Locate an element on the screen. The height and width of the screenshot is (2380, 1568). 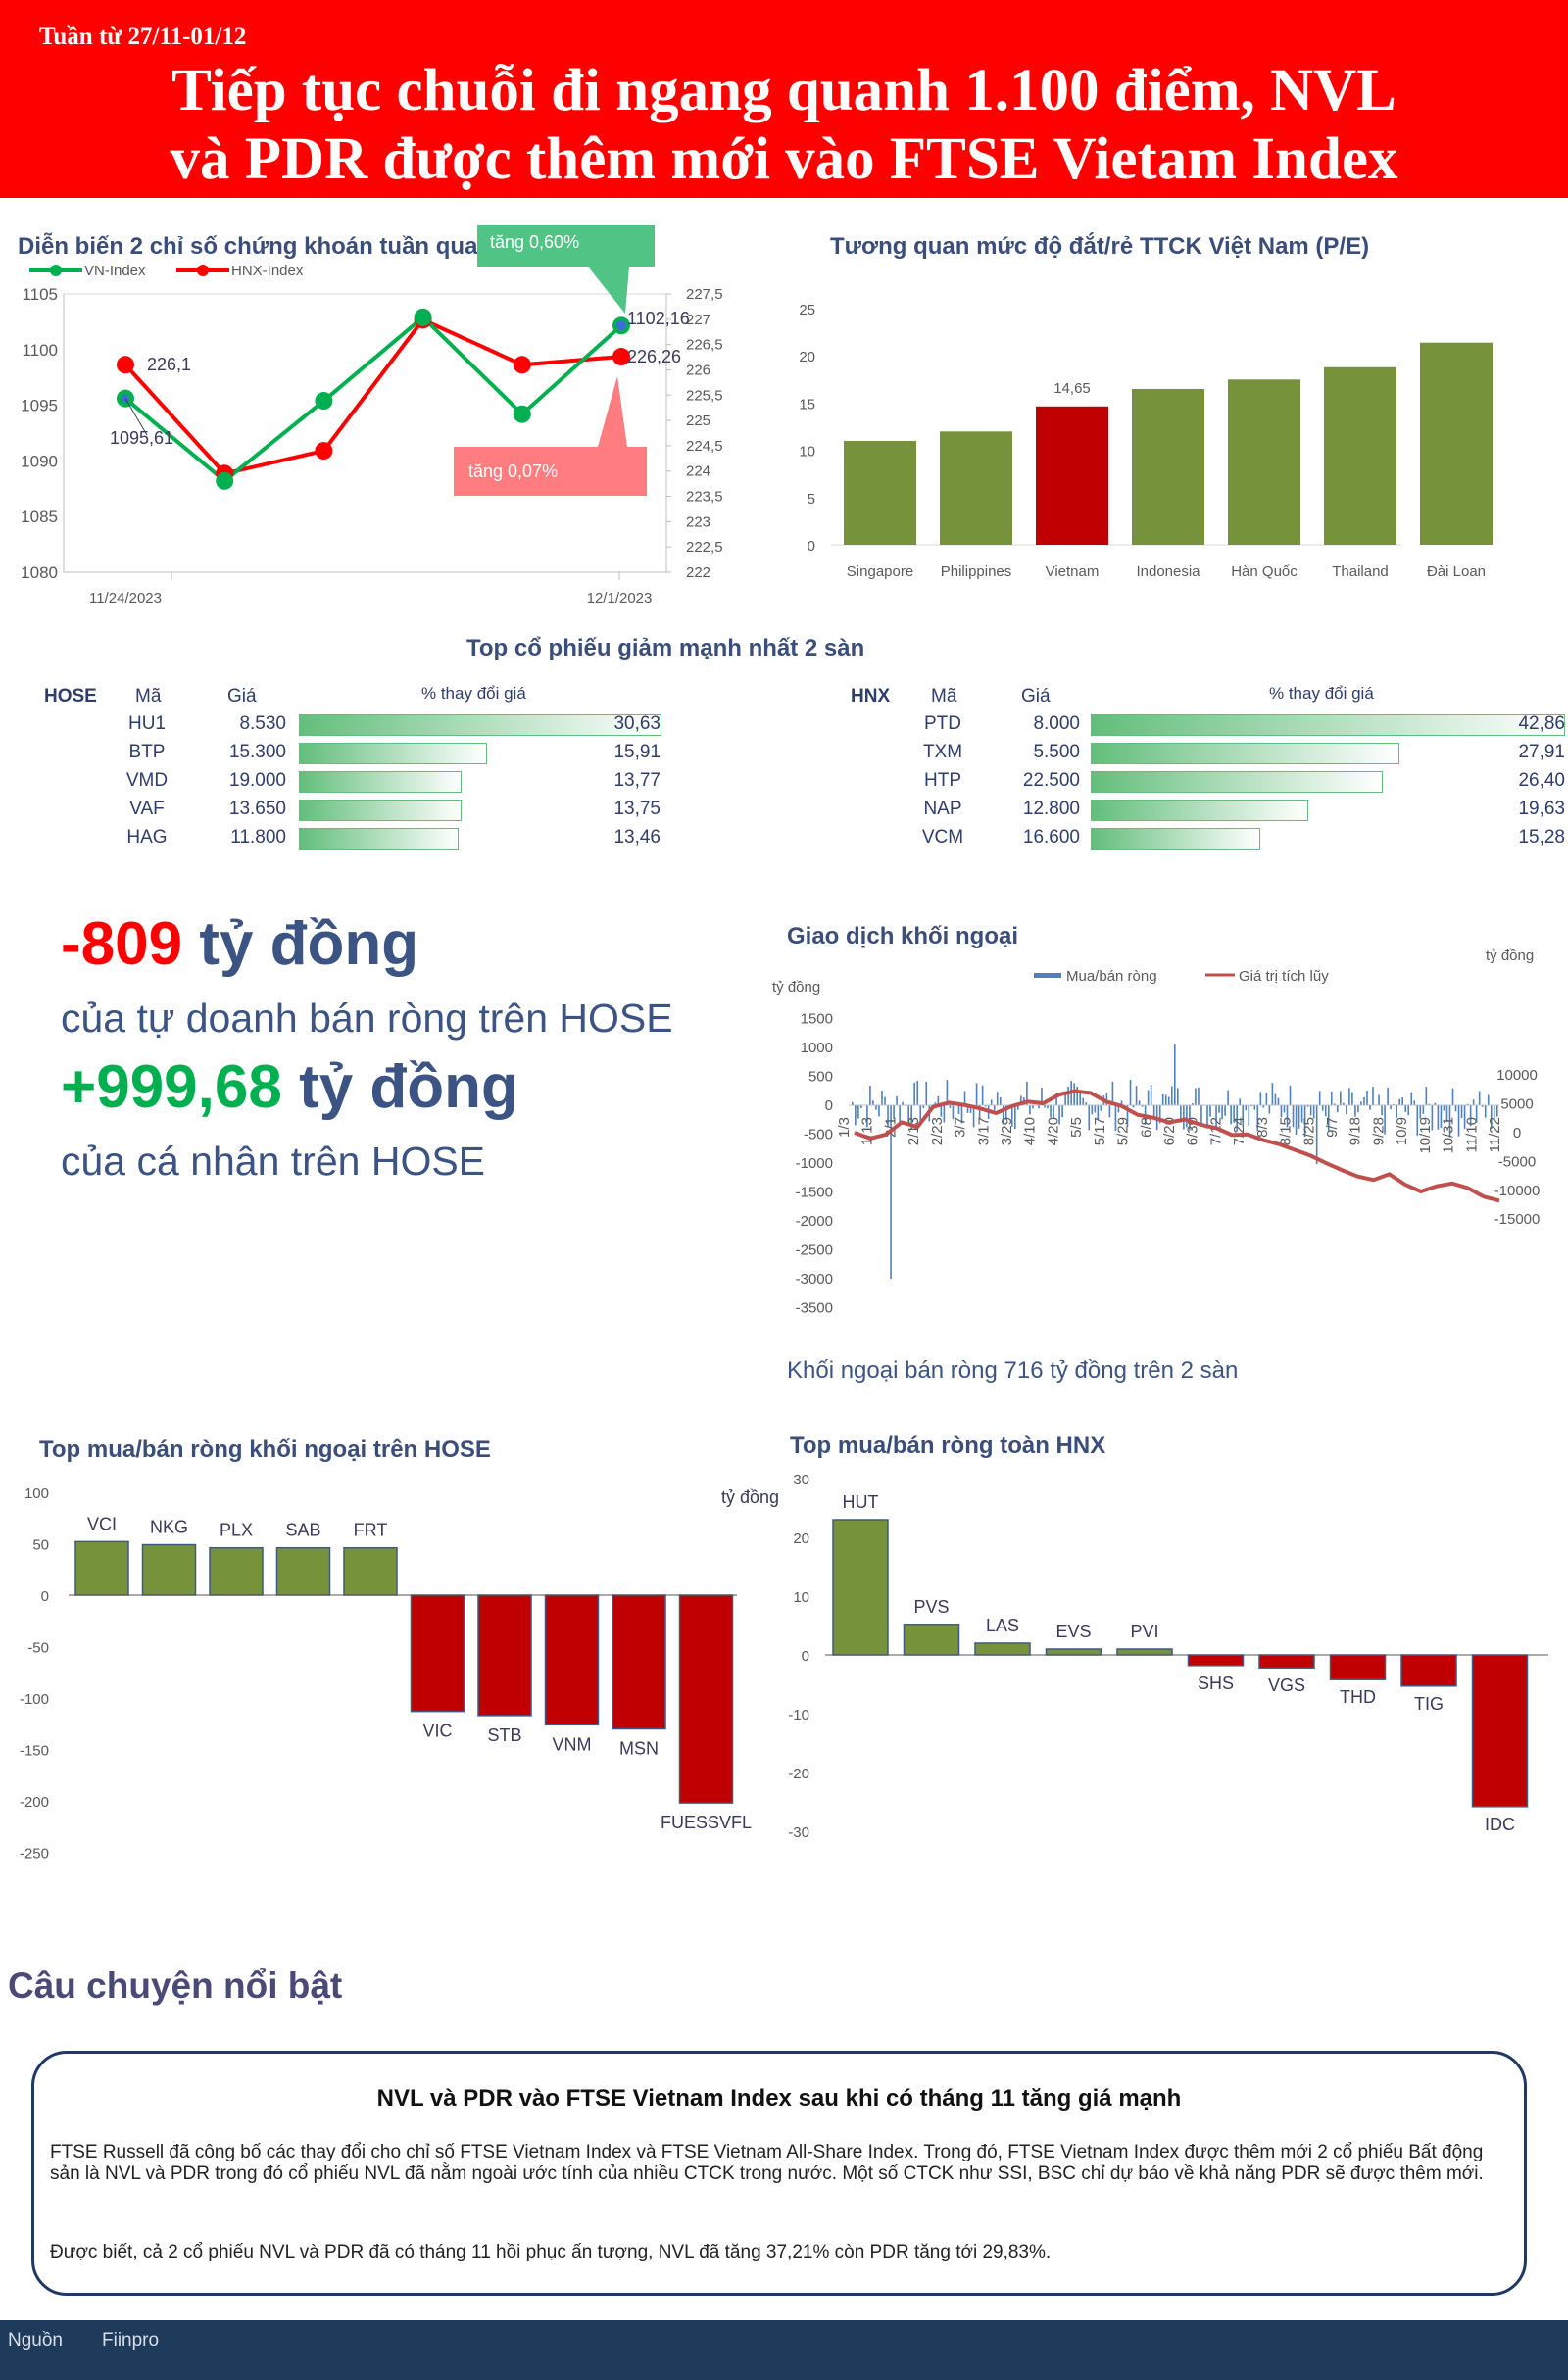
legend-vnindex-marker is located at coordinates (56, 270).